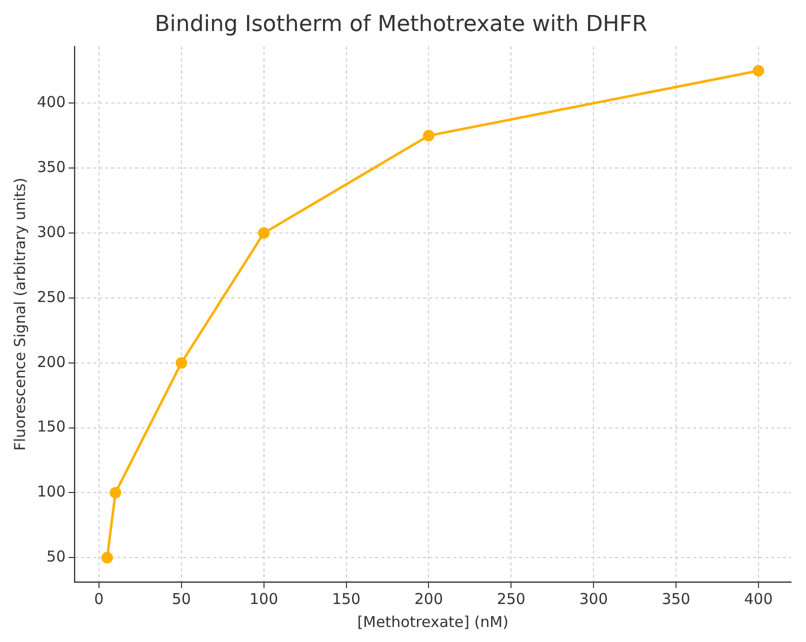  What do you see at coordinates (401, 24) in the screenshot?
I see `chart-title: Binding Isotherm of Methotrexate with DHFR` at bounding box center [401, 24].